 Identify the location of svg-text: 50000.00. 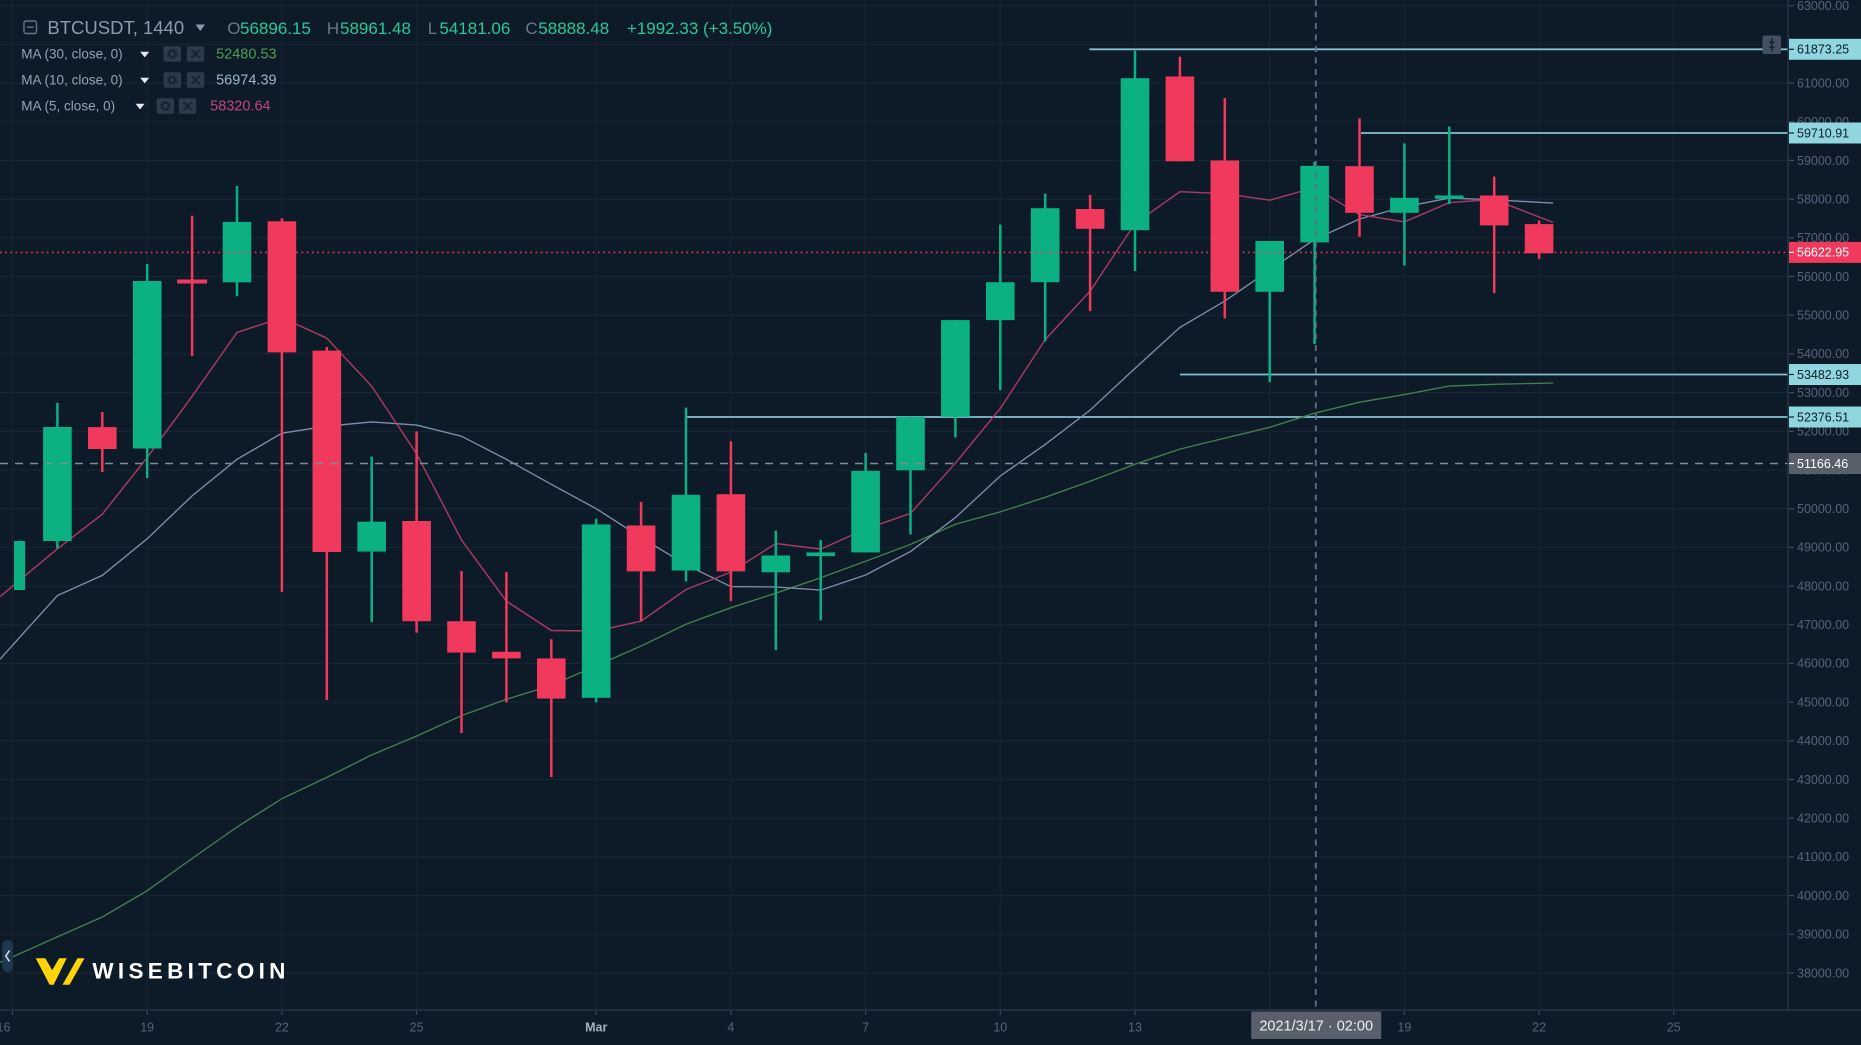
(1823, 509).